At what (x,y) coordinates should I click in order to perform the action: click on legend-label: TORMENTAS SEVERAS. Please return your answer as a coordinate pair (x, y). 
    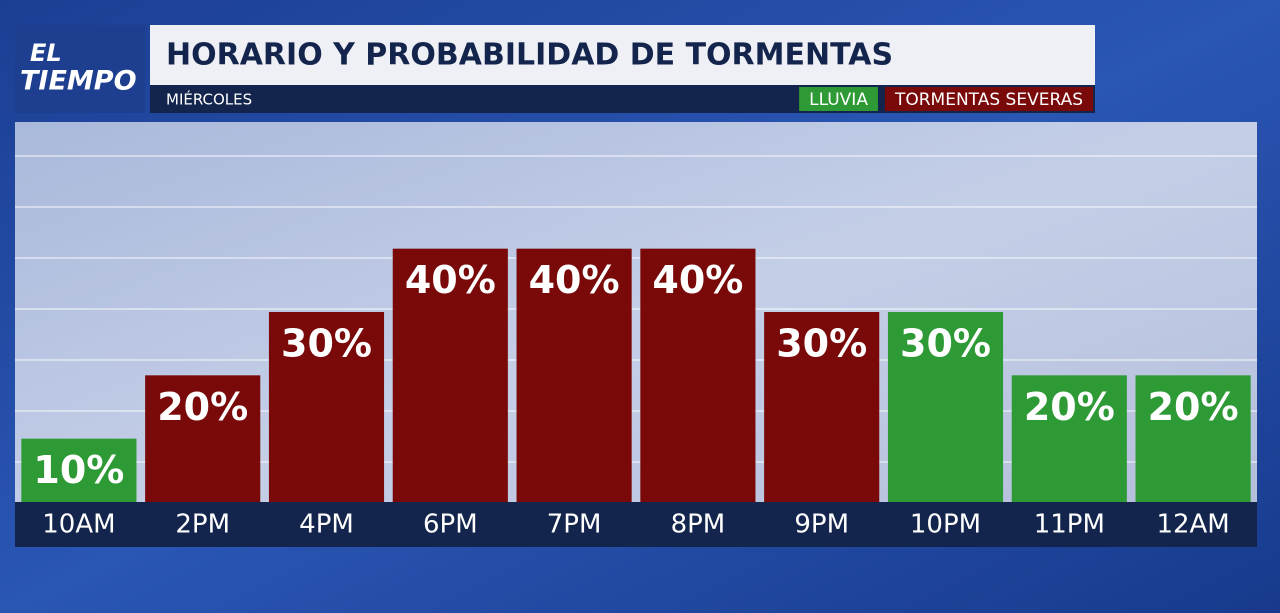
    Looking at the image, I should click on (988, 100).